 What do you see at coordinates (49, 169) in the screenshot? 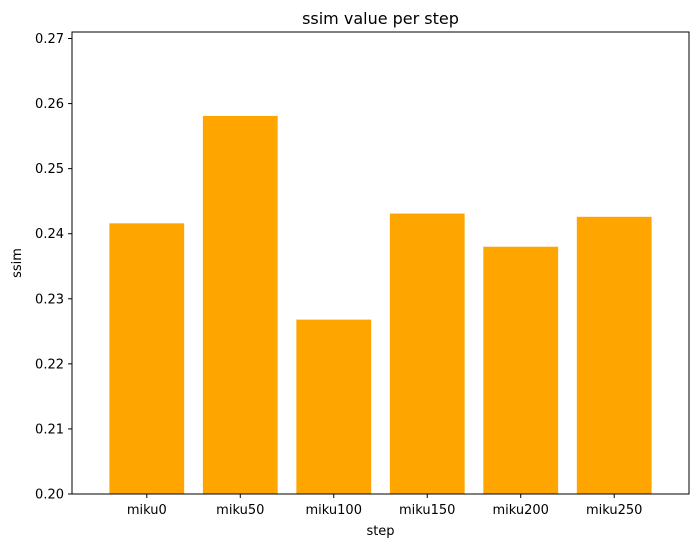
I see `y-tick-label: 0.25` at bounding box center [49, 169].